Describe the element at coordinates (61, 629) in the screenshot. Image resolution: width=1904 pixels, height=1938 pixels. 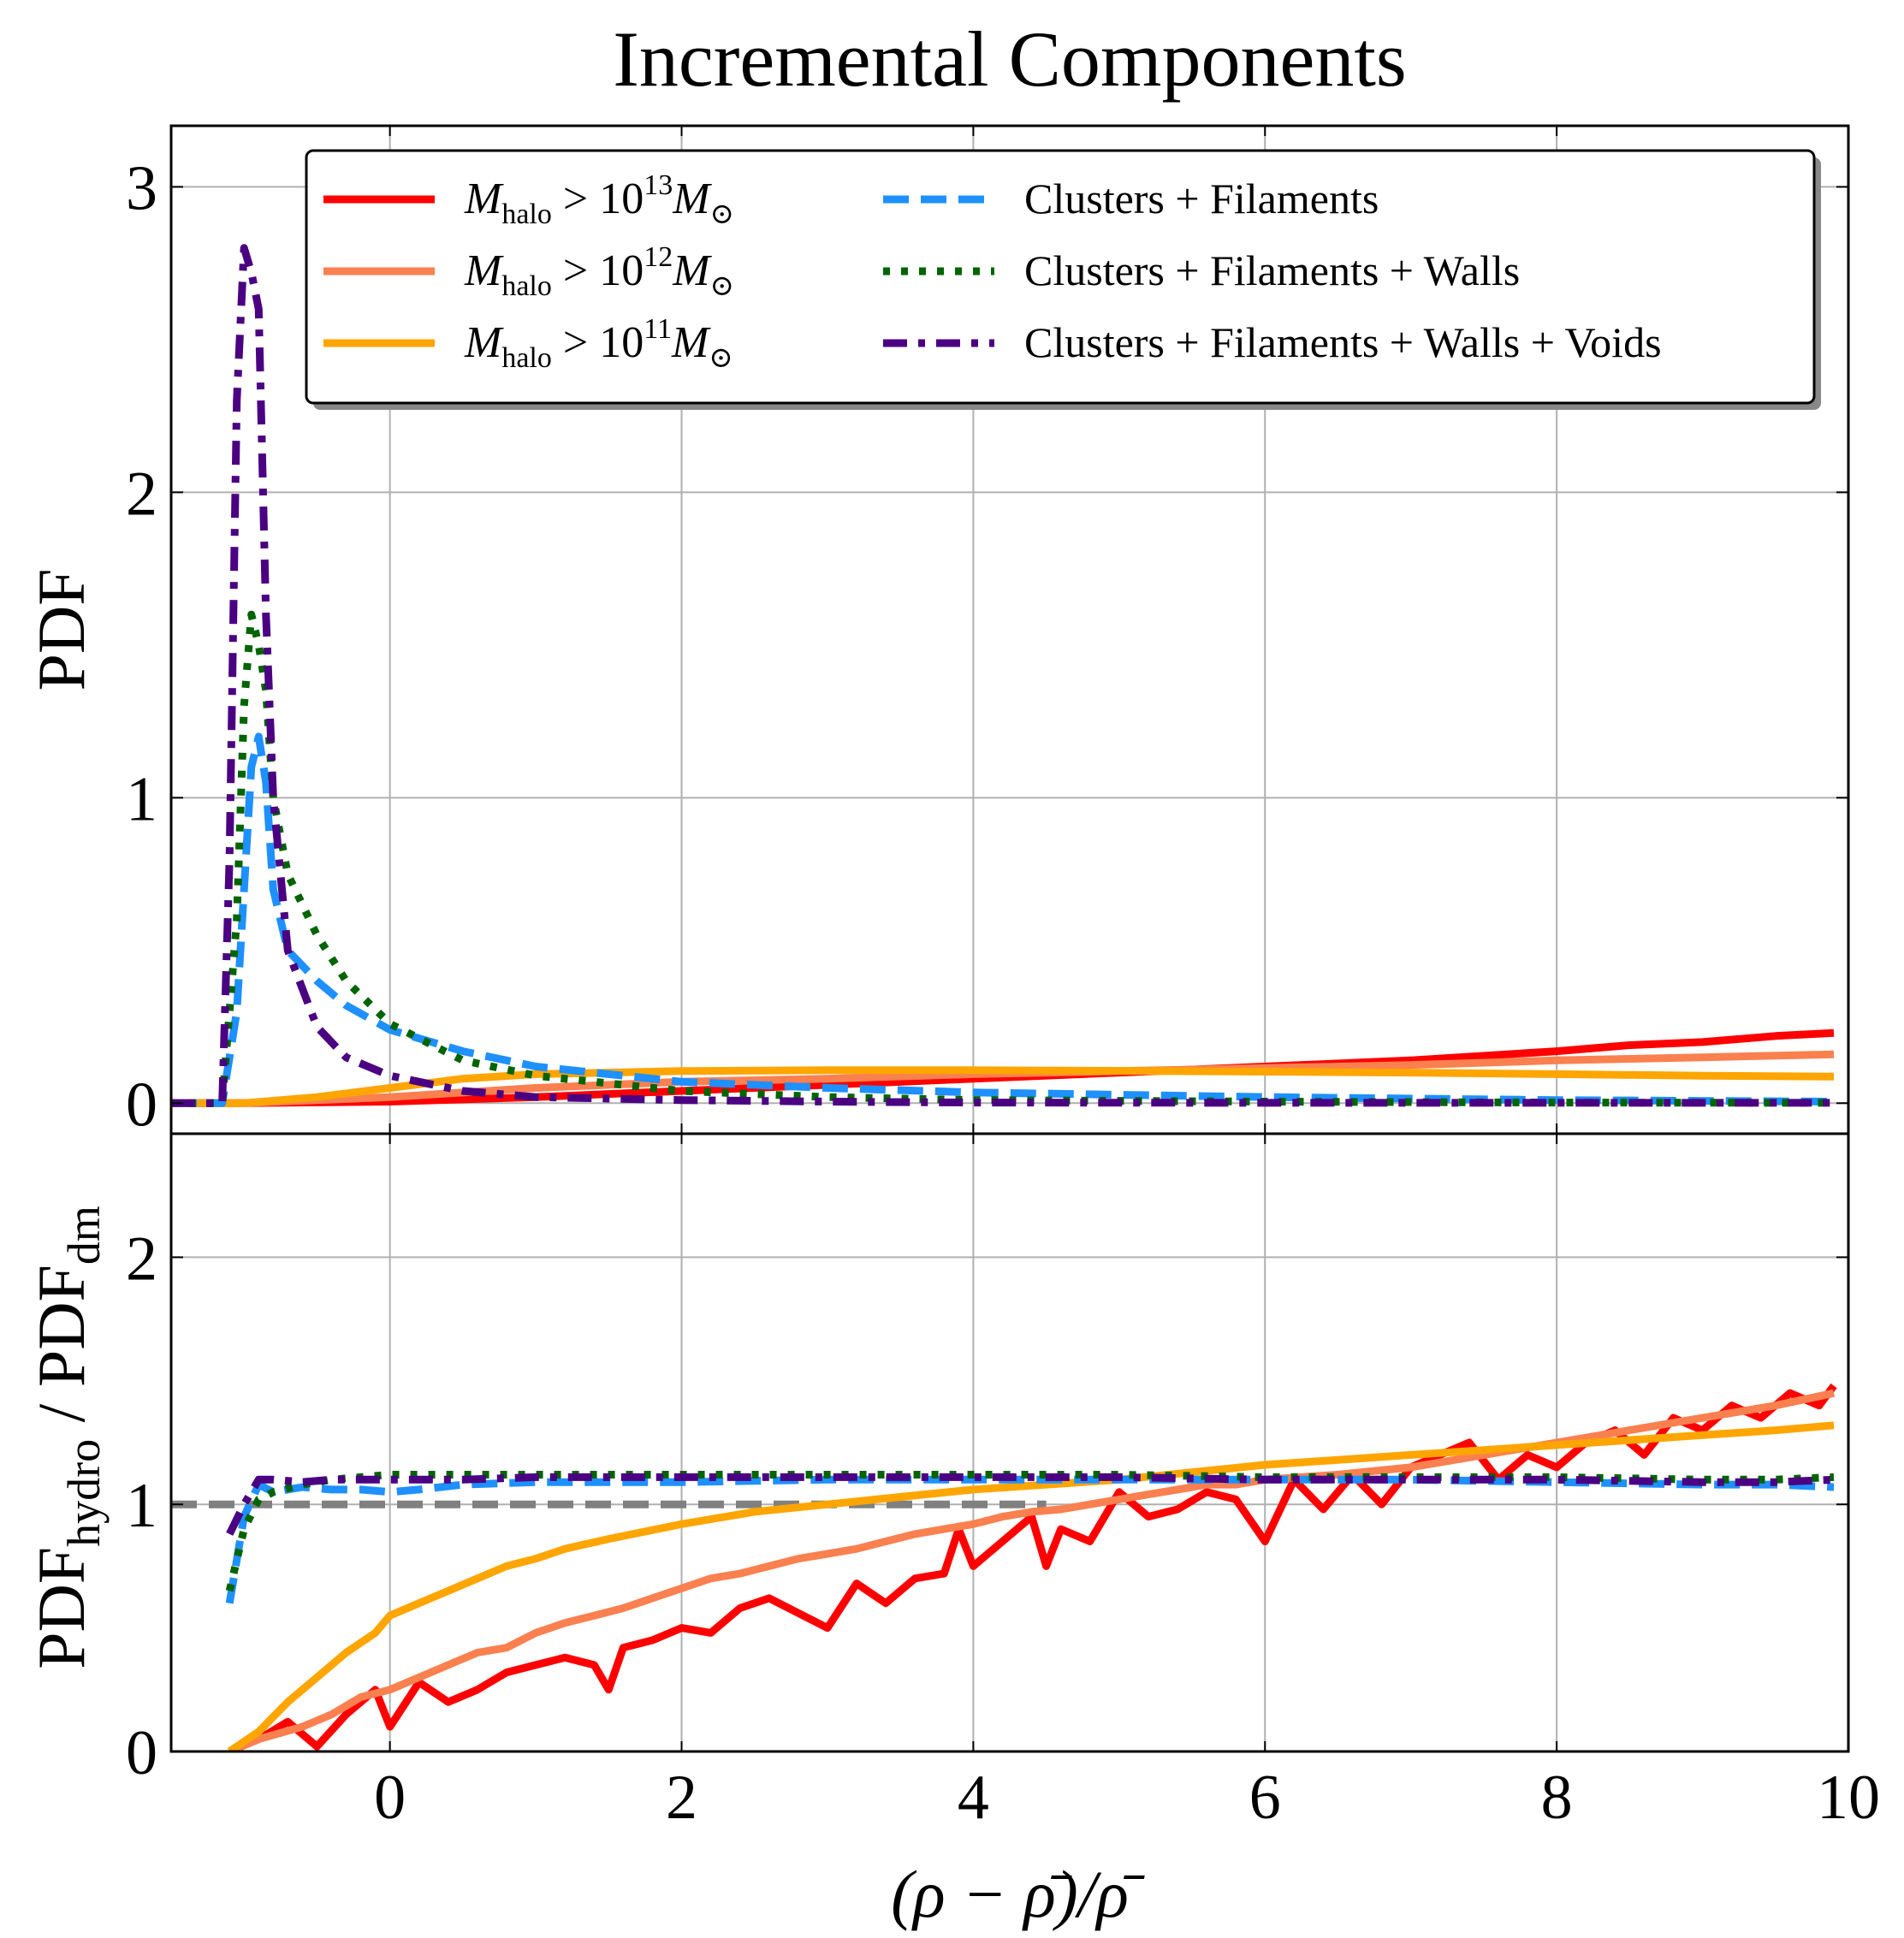
I see `top-y-axis-label: PDF` at that location.